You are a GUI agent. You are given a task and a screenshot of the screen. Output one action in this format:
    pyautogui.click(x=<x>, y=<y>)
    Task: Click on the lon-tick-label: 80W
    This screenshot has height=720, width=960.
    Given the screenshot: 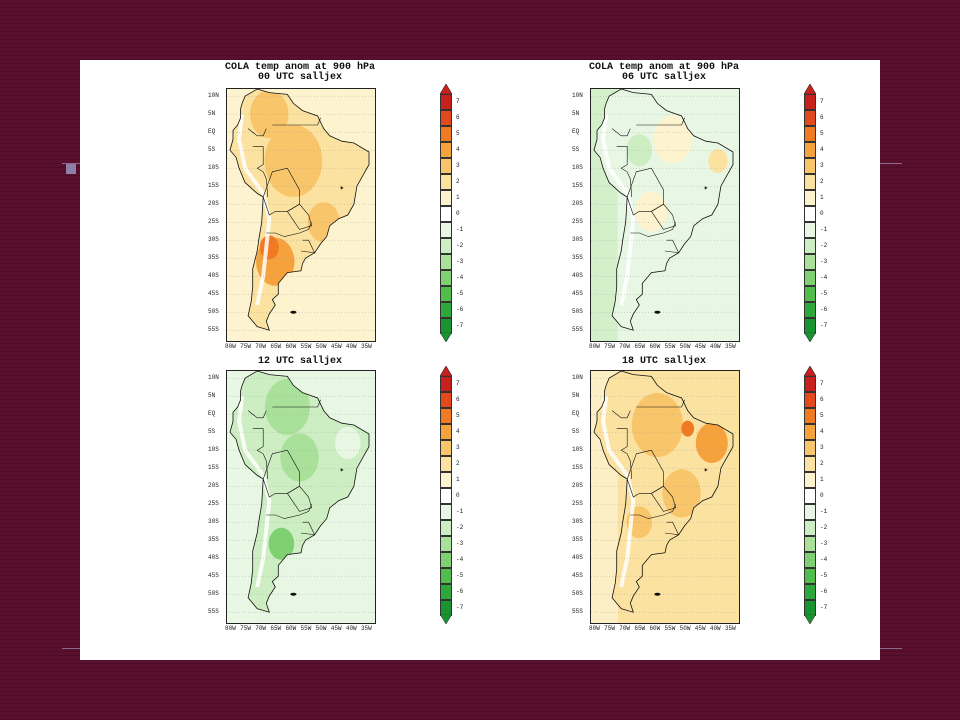 What is the action you would take?
    pyautogui.click(x=230, y=346)
    